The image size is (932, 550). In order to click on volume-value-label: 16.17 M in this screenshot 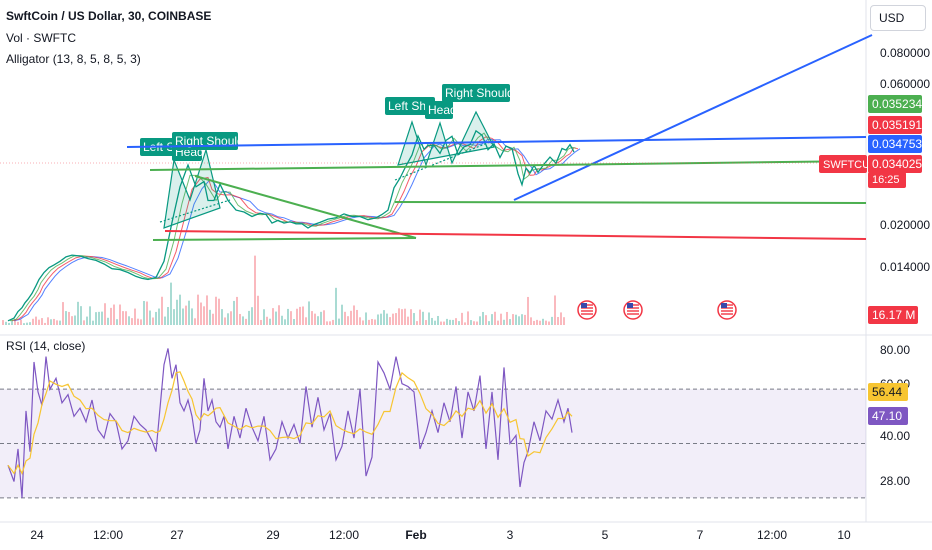, I will do `click(893, 315)`.